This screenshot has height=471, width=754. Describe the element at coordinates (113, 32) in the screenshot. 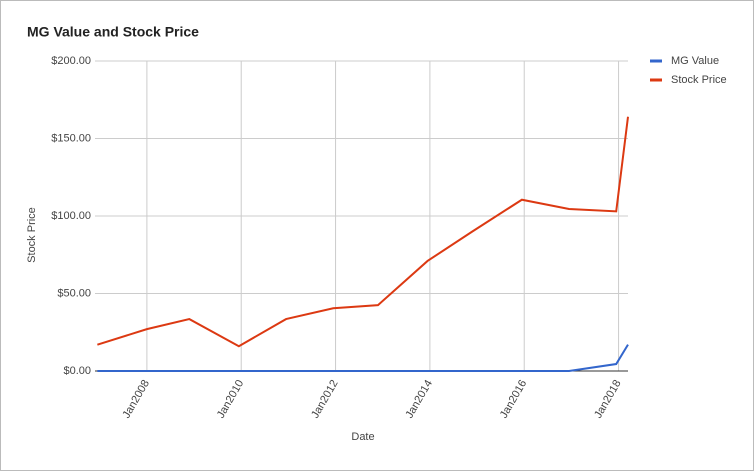

I see `chart-title: MG Value and Stock Price` at that location.